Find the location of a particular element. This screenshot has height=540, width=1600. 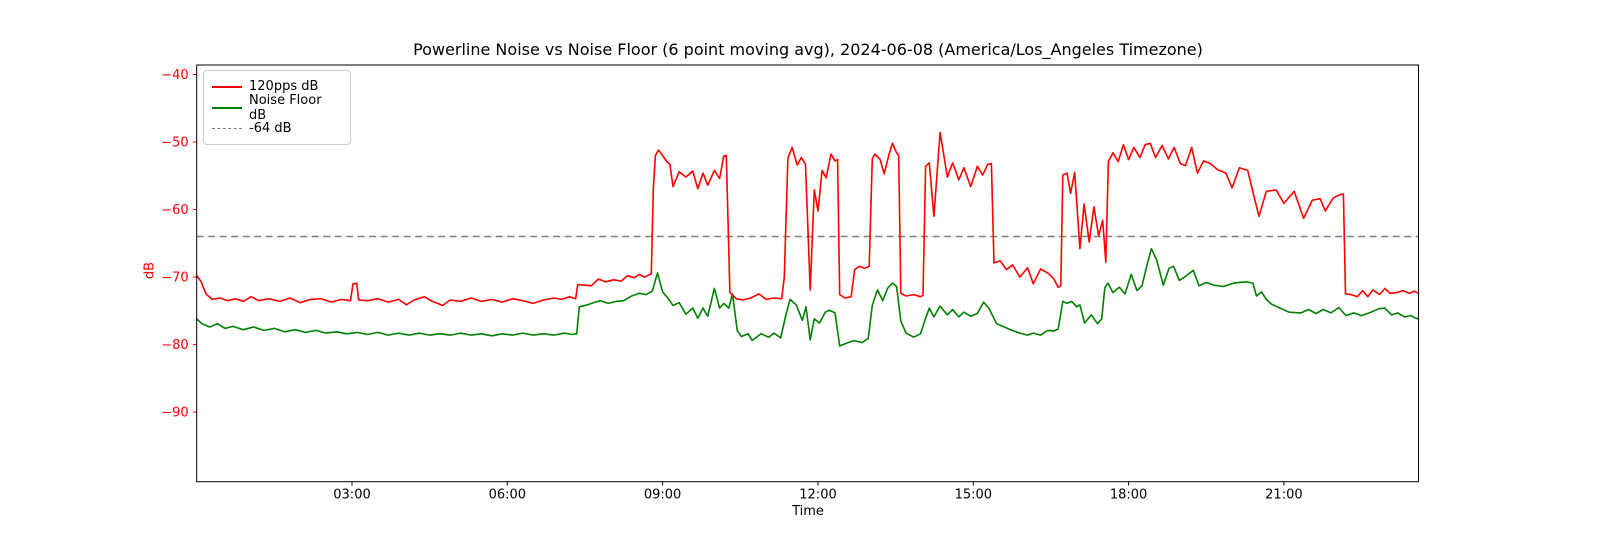

y-tick-label: −50 is located at coordinates (174, 143).